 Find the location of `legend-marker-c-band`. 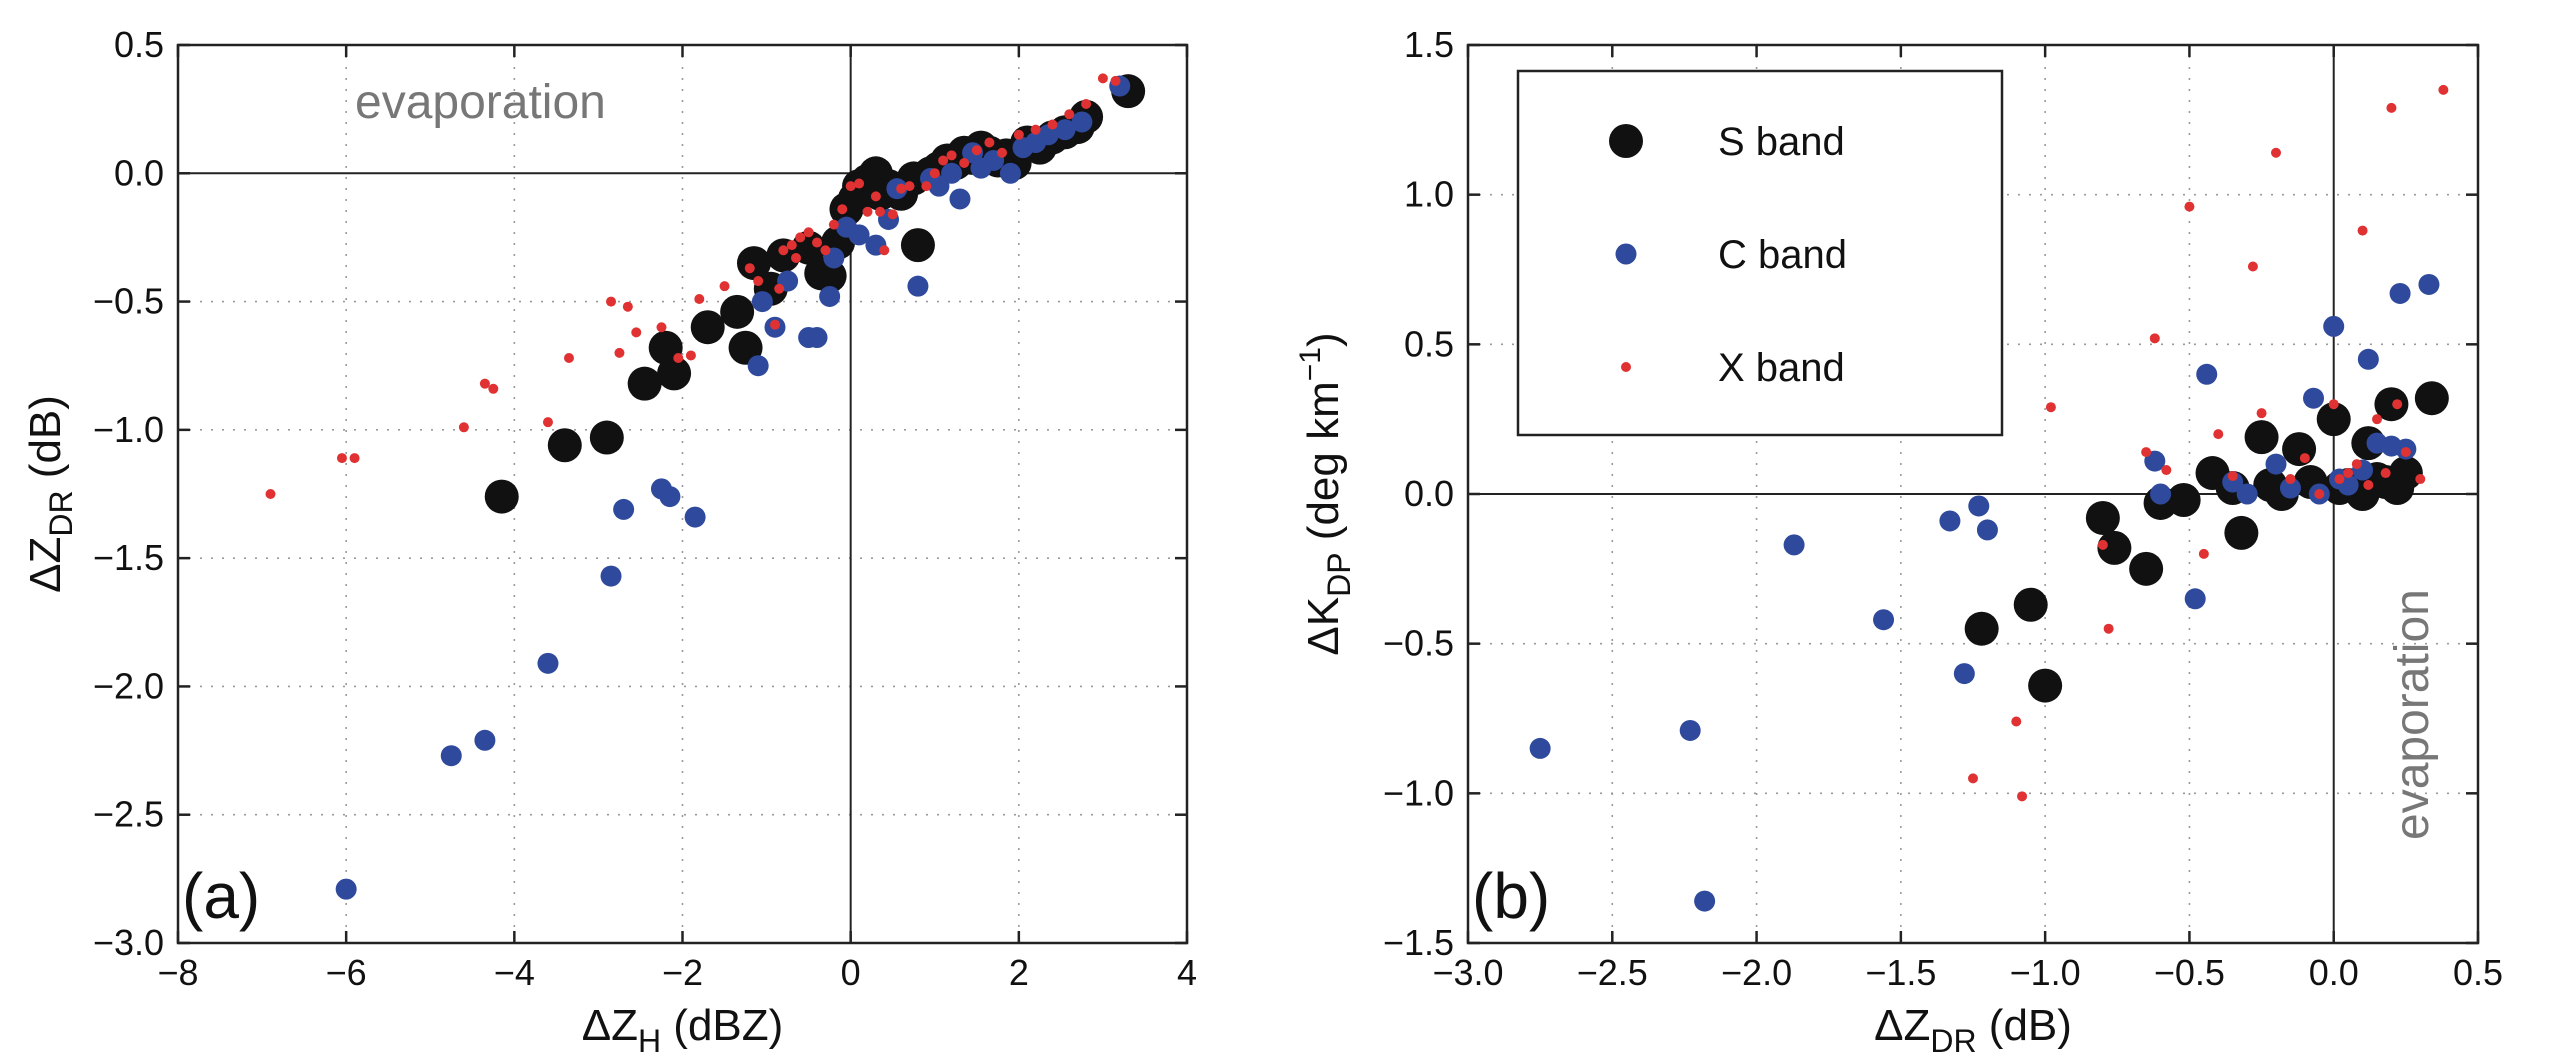

legend-marker-c-band is located at coordinates (1626, 254).